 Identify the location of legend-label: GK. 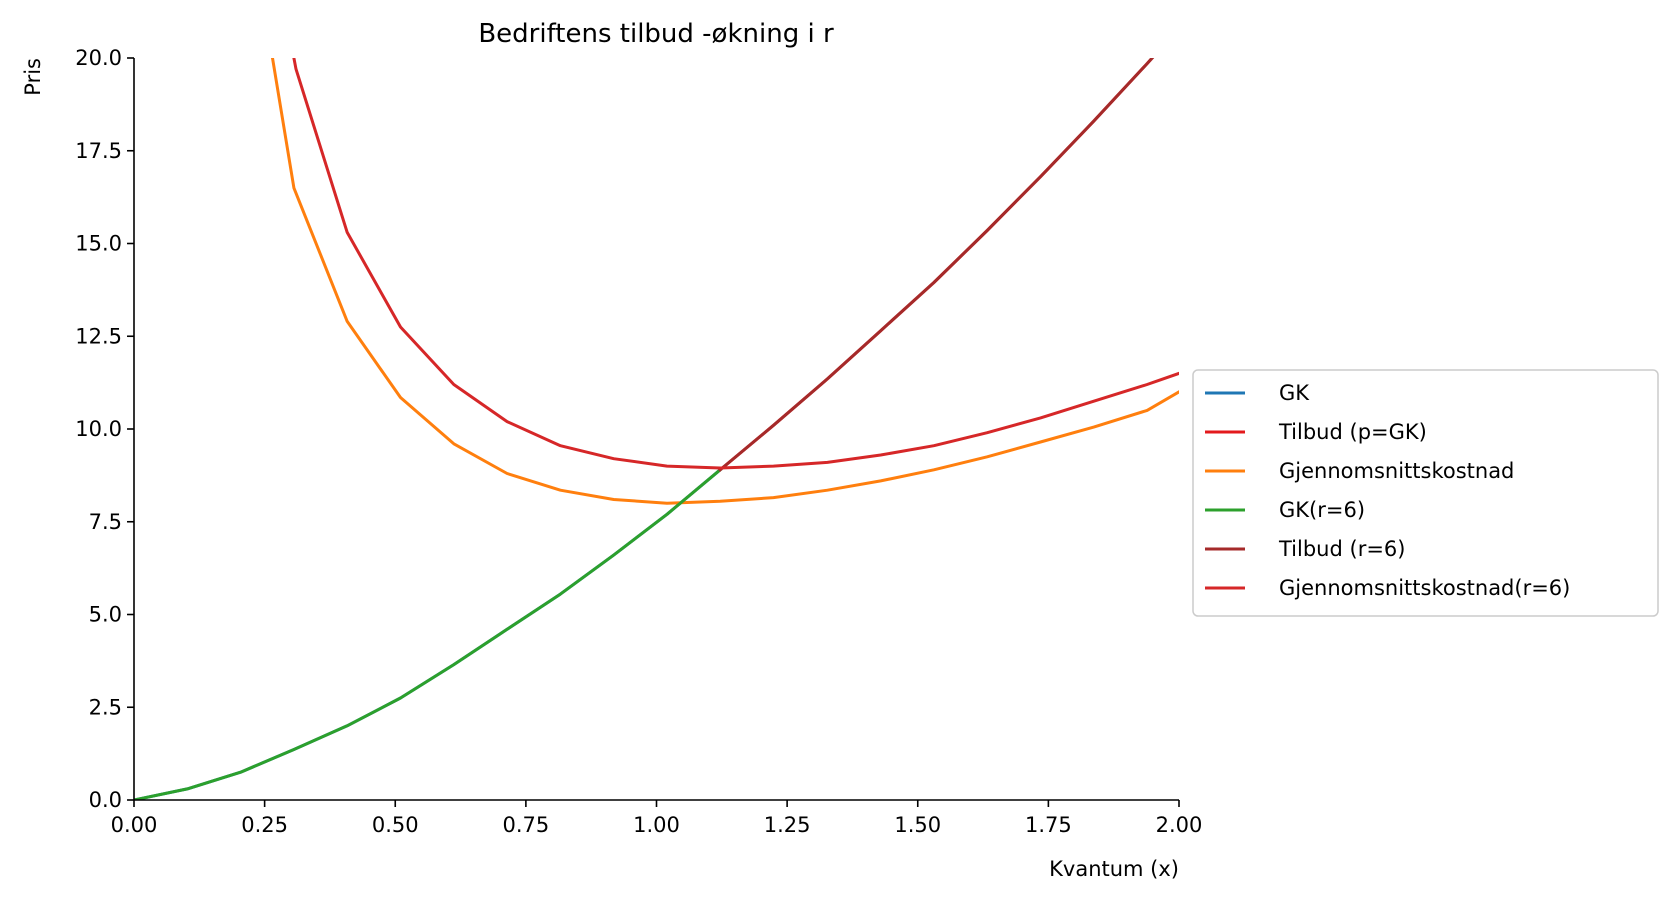
(1294, 393).